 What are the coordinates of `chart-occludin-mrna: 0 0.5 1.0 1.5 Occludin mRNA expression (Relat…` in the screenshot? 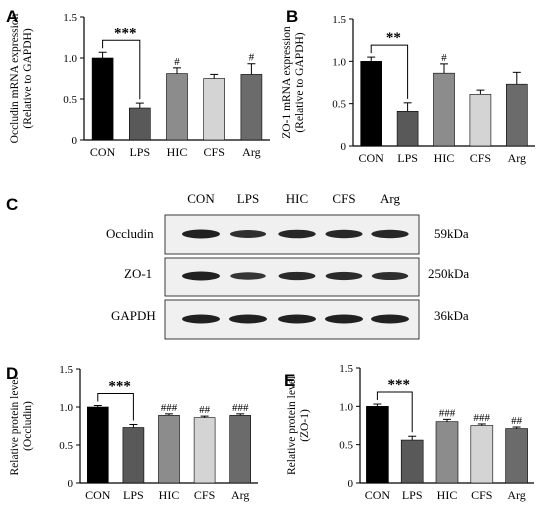 It's located at (139, 85).